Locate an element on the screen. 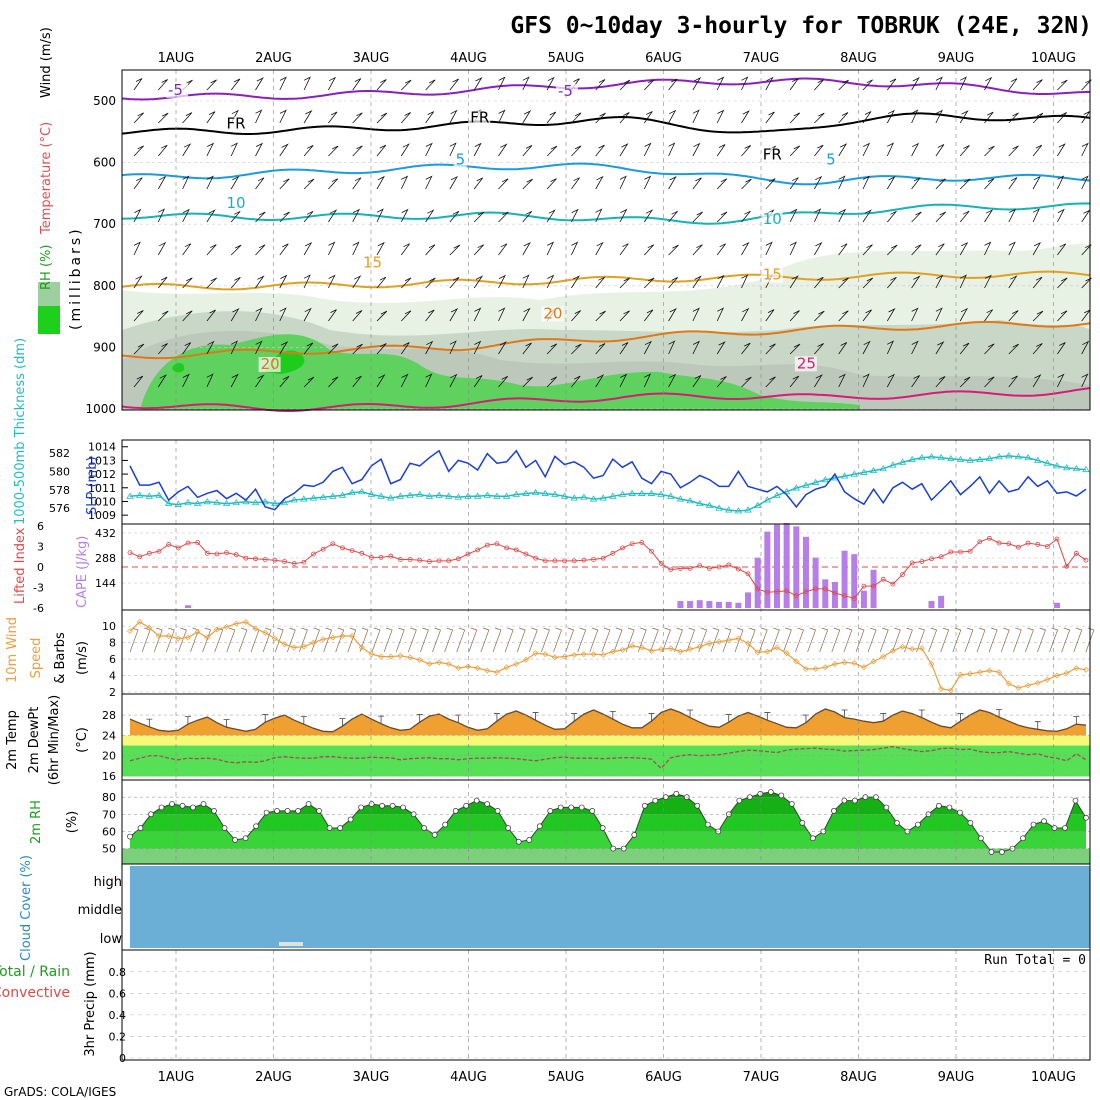 This screenshot has height=1100, width=1100. wind-ylabel-part: (m/s) is located at coordinates (82, 658).